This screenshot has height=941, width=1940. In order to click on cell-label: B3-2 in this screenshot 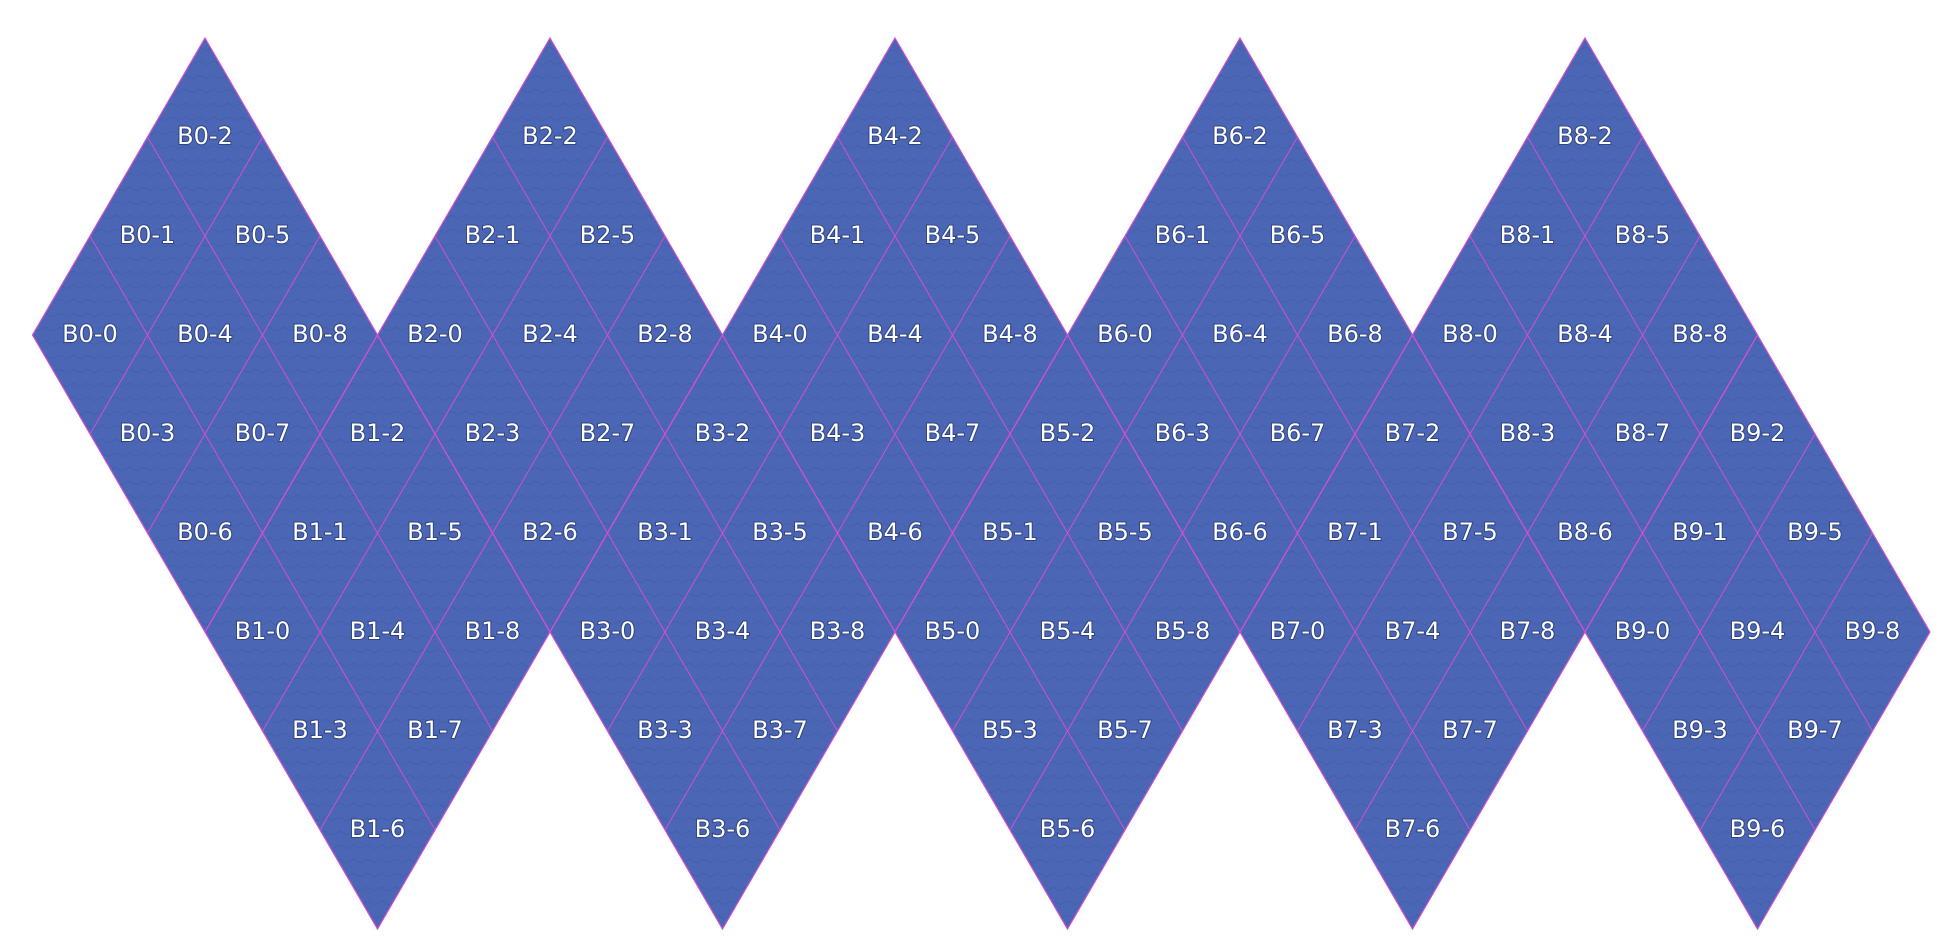, I will do `click(723, 433)`.